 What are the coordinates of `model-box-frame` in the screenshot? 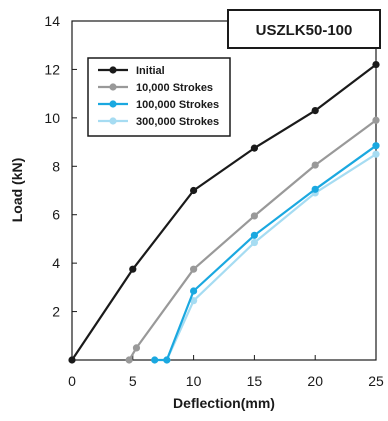 It's located at (304, 29).